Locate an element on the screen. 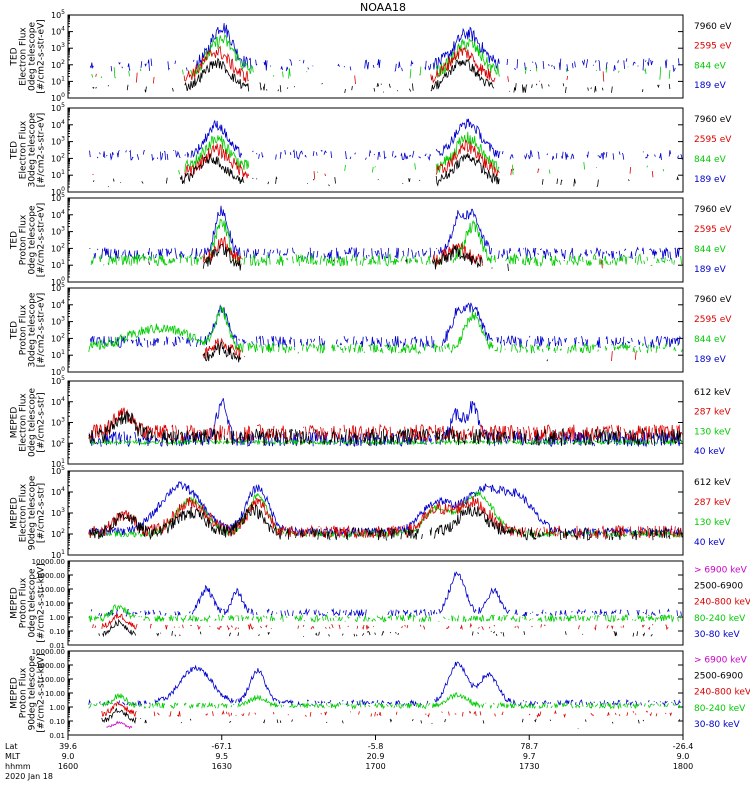  legend-entry: 2595 eV is located at coordinates (713, 230).